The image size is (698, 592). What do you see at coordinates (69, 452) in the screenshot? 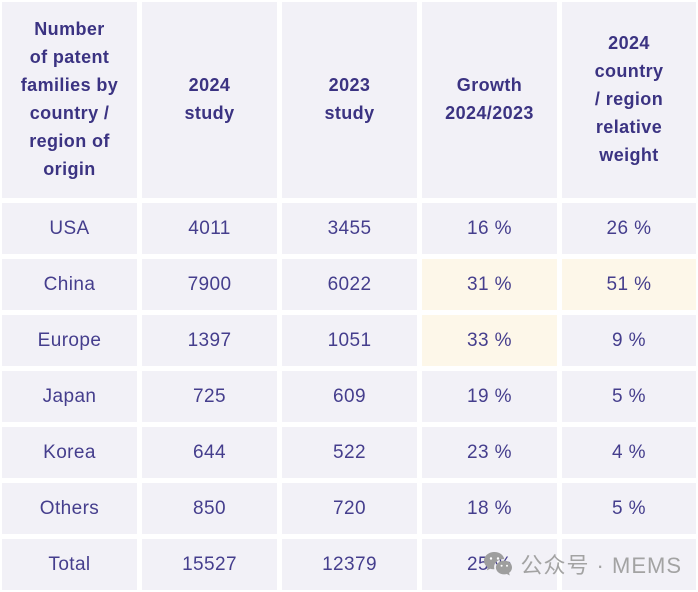
I see `cell-region: Korea` at bounding box center [69, 452].